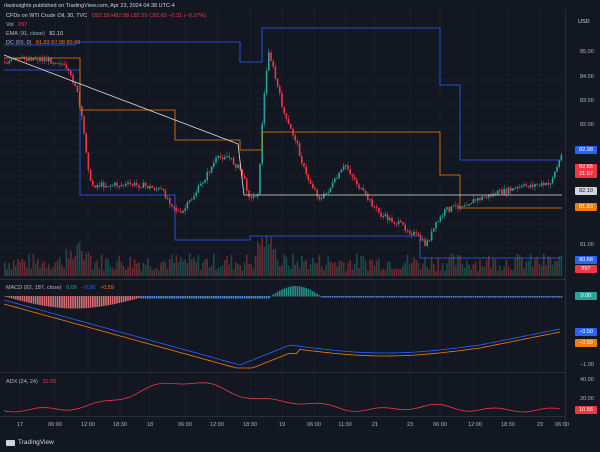 Image resolution: width=600 pixels, height=452 pixels. Describe the element at coordinates (71, 288) in the screenshot. I see `macd-hist-value: 0.00` at that location.